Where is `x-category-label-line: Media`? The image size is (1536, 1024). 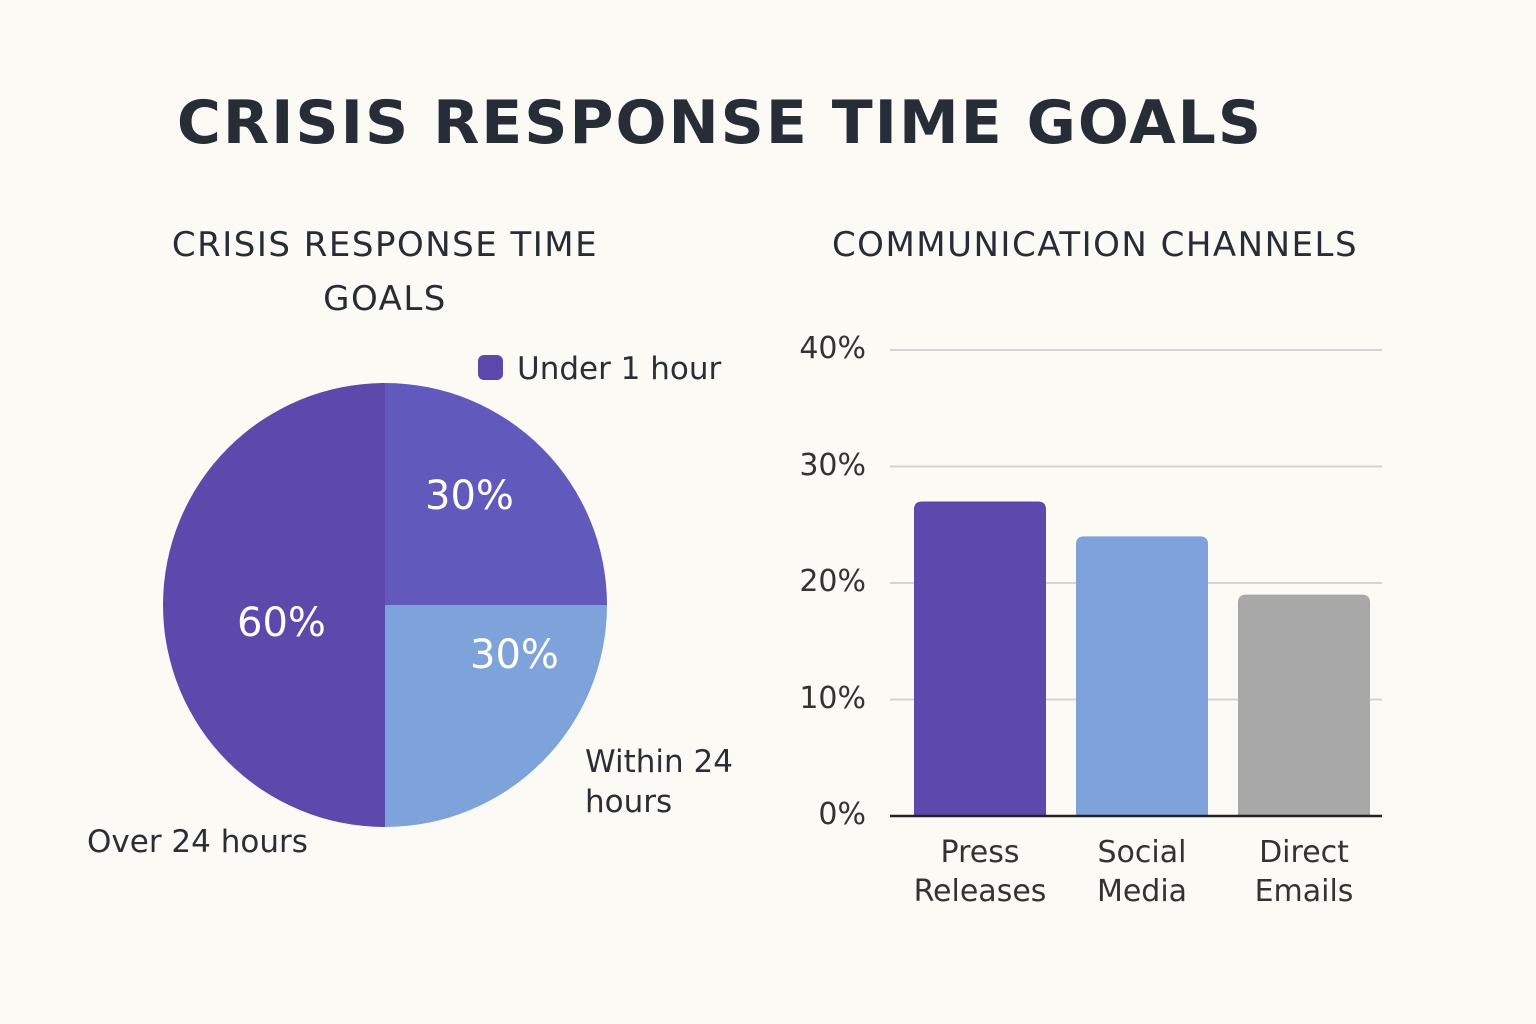
x-category-label-line: Media is located at coordinates (1142, 891).